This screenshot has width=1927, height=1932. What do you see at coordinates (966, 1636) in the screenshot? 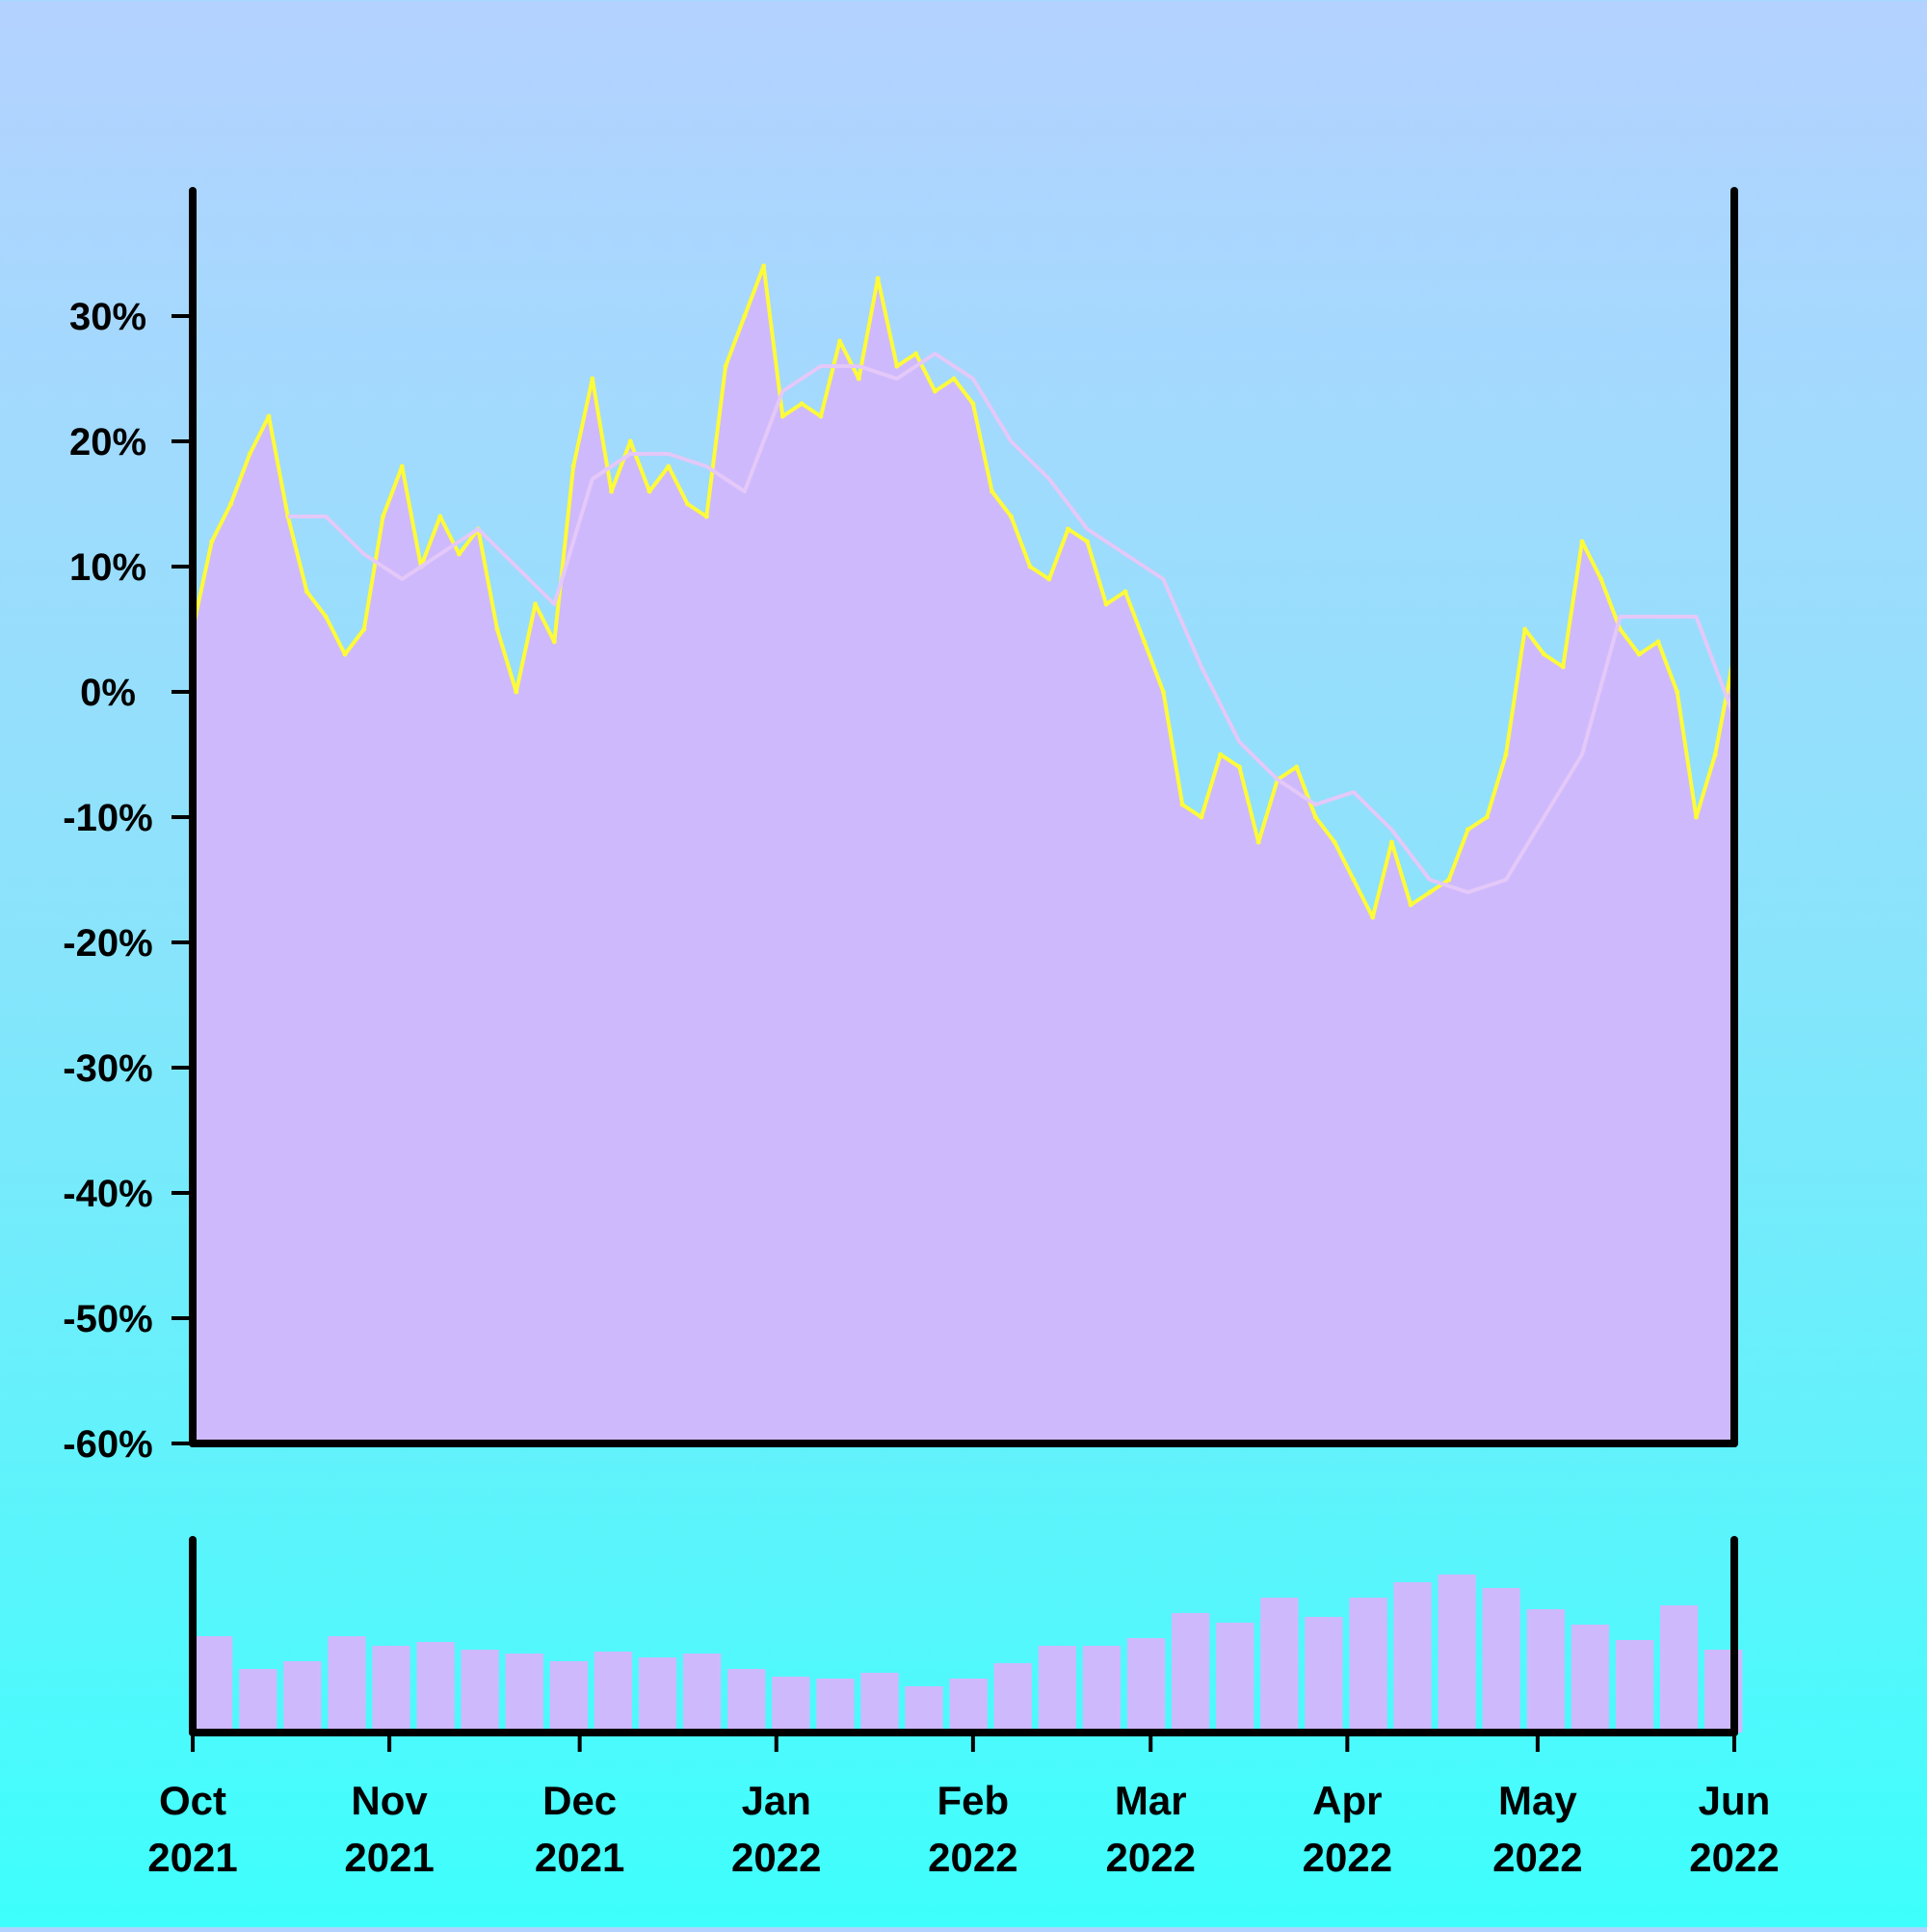
I see `volume-panel` at bounding box center [966, 1636].